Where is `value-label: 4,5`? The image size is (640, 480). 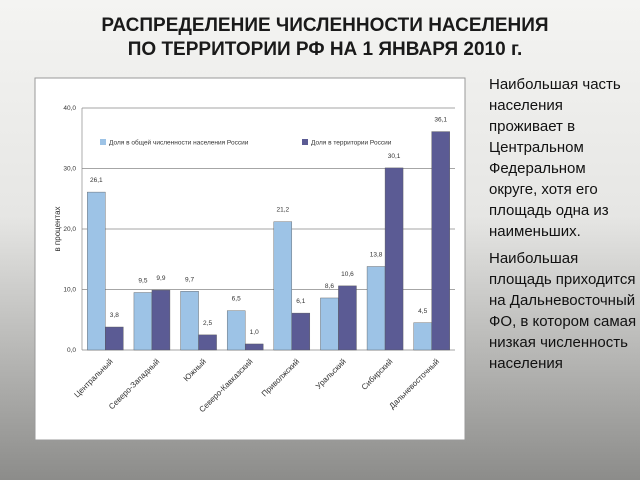 value-label: 4,5 is located at coordinates (422, 311).